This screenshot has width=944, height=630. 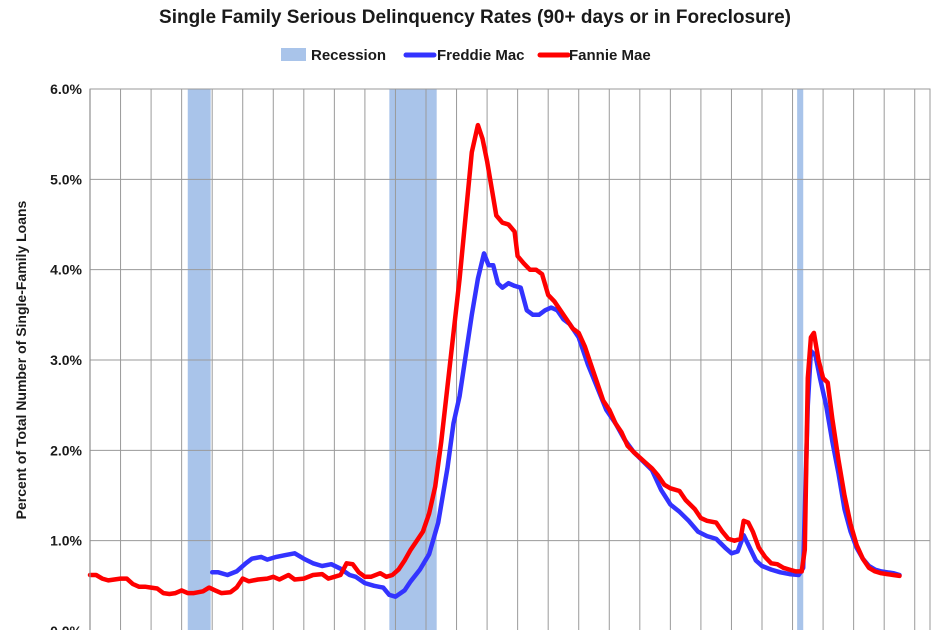 I want to click on y-tick-labels: 0.0% 1.0% 2.0% 3.0% 4.0% 5.0% 6.0%, so click(x=66, y=355).